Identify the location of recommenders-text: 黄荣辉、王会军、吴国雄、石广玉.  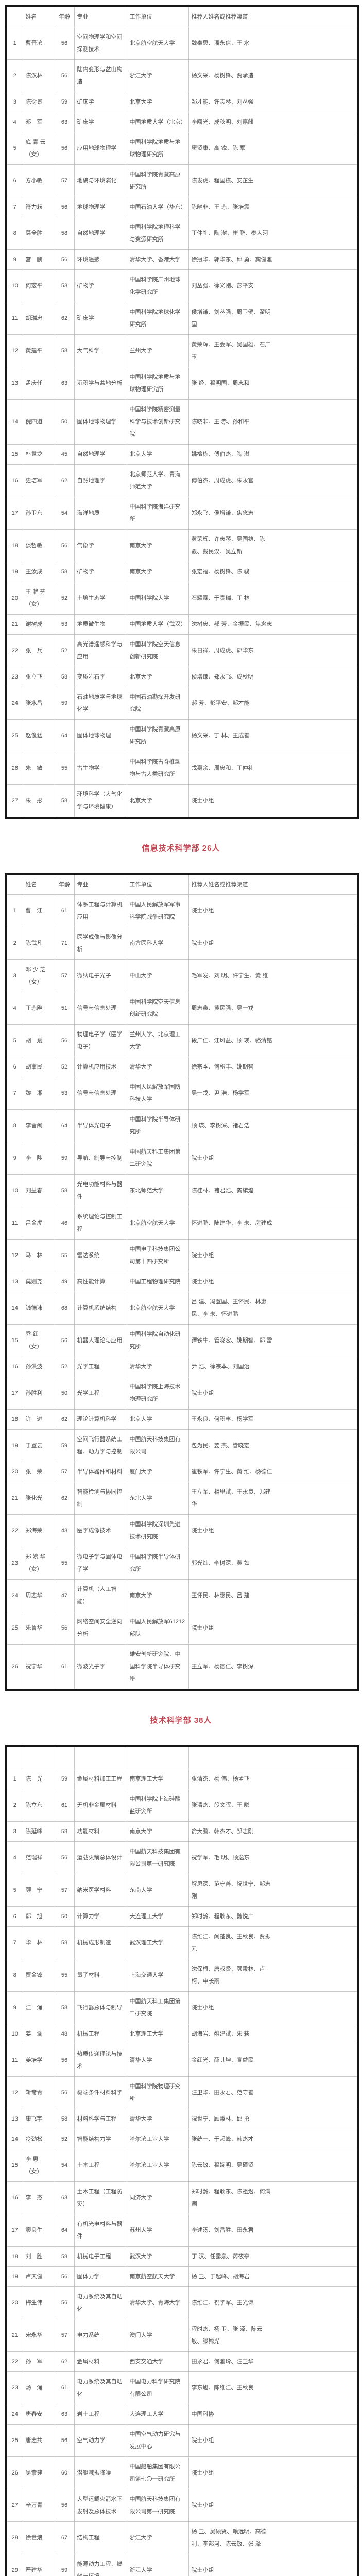
(231, 351).